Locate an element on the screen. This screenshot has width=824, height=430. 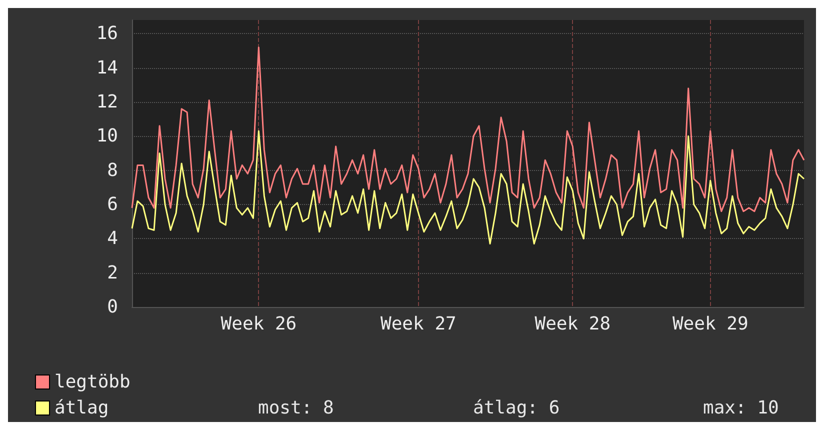
x-tick-label: Week 27 is located at coordinates (418, 324).